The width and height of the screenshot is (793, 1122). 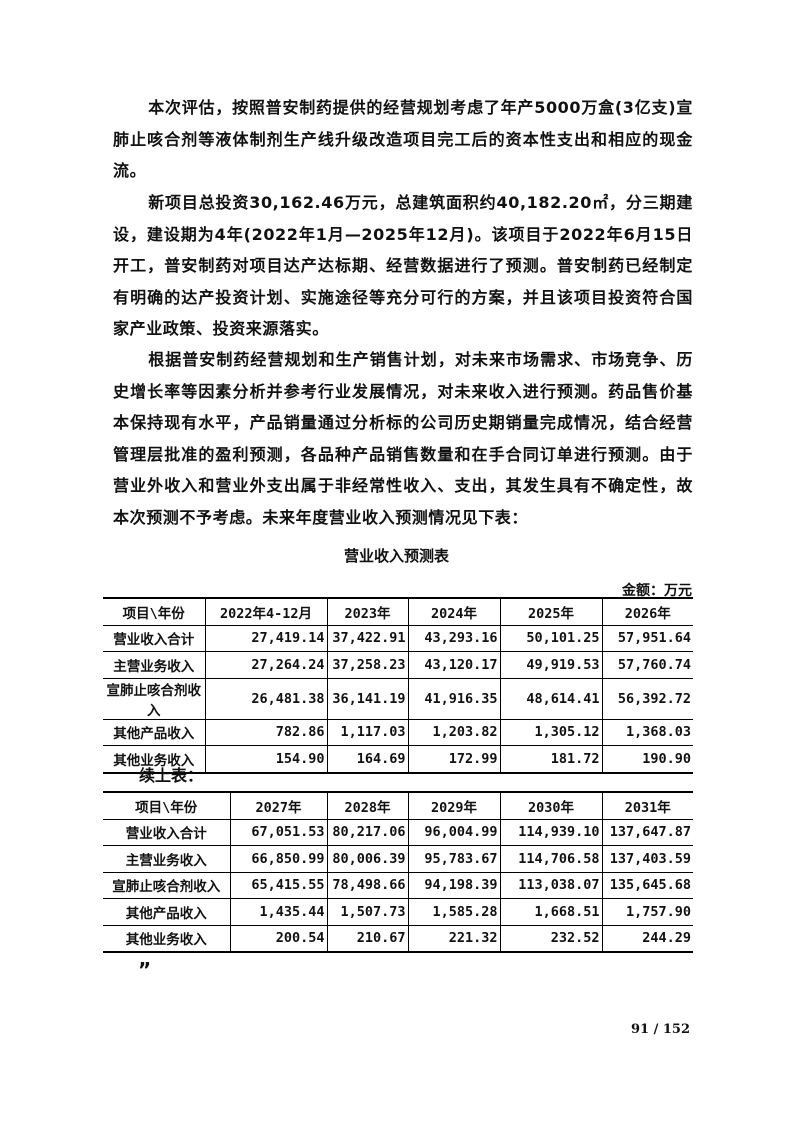 I want to click on table-cell: 1,117.03, so click(x=367, y=732).